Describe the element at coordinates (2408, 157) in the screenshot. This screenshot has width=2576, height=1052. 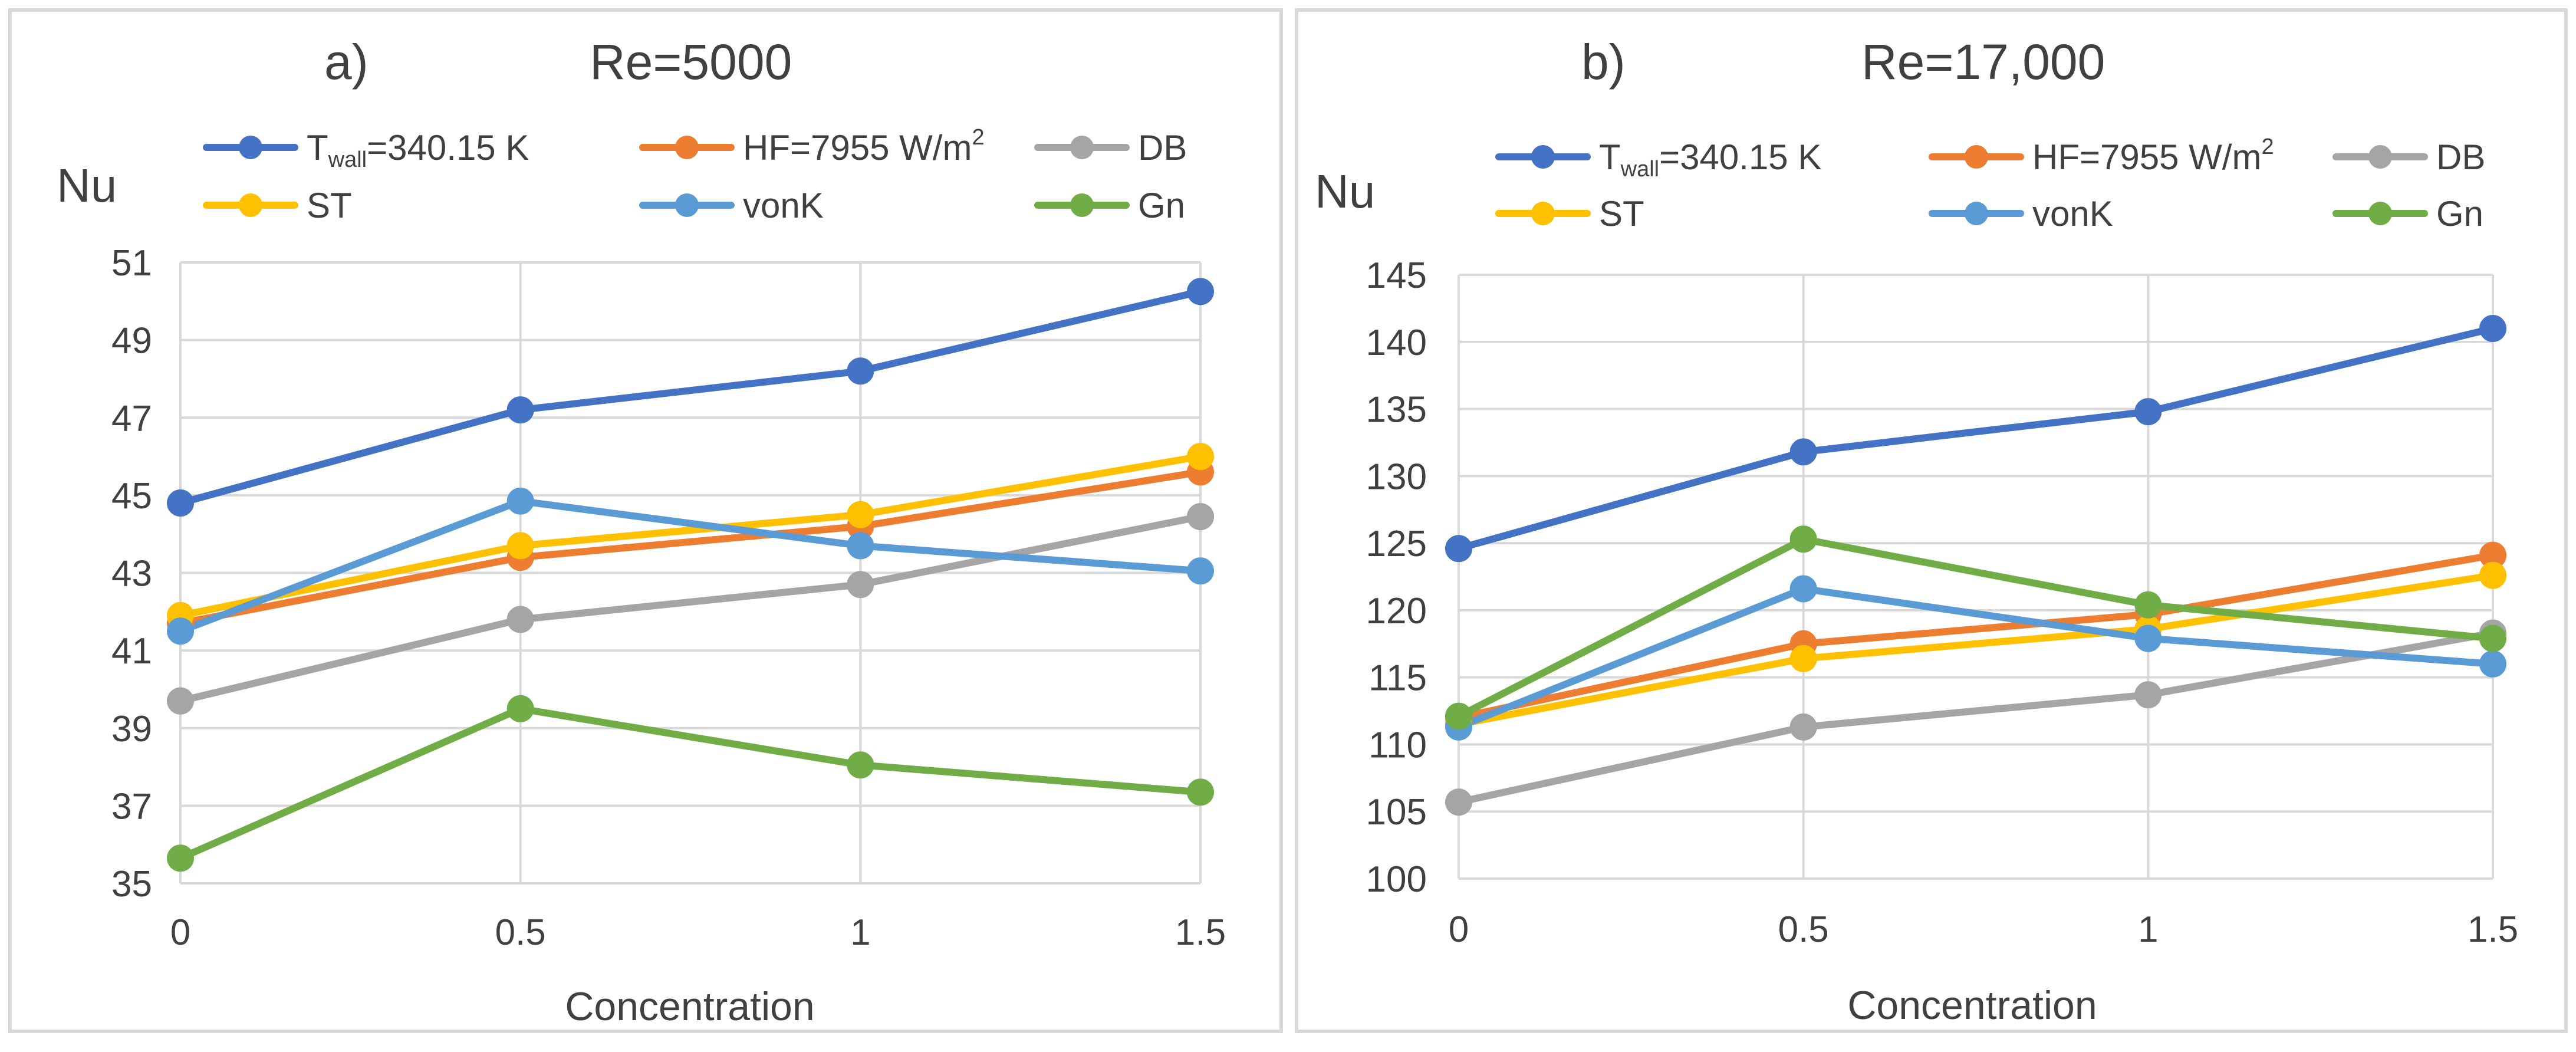
I see `chart-b-legend-entry: DB` at that location.